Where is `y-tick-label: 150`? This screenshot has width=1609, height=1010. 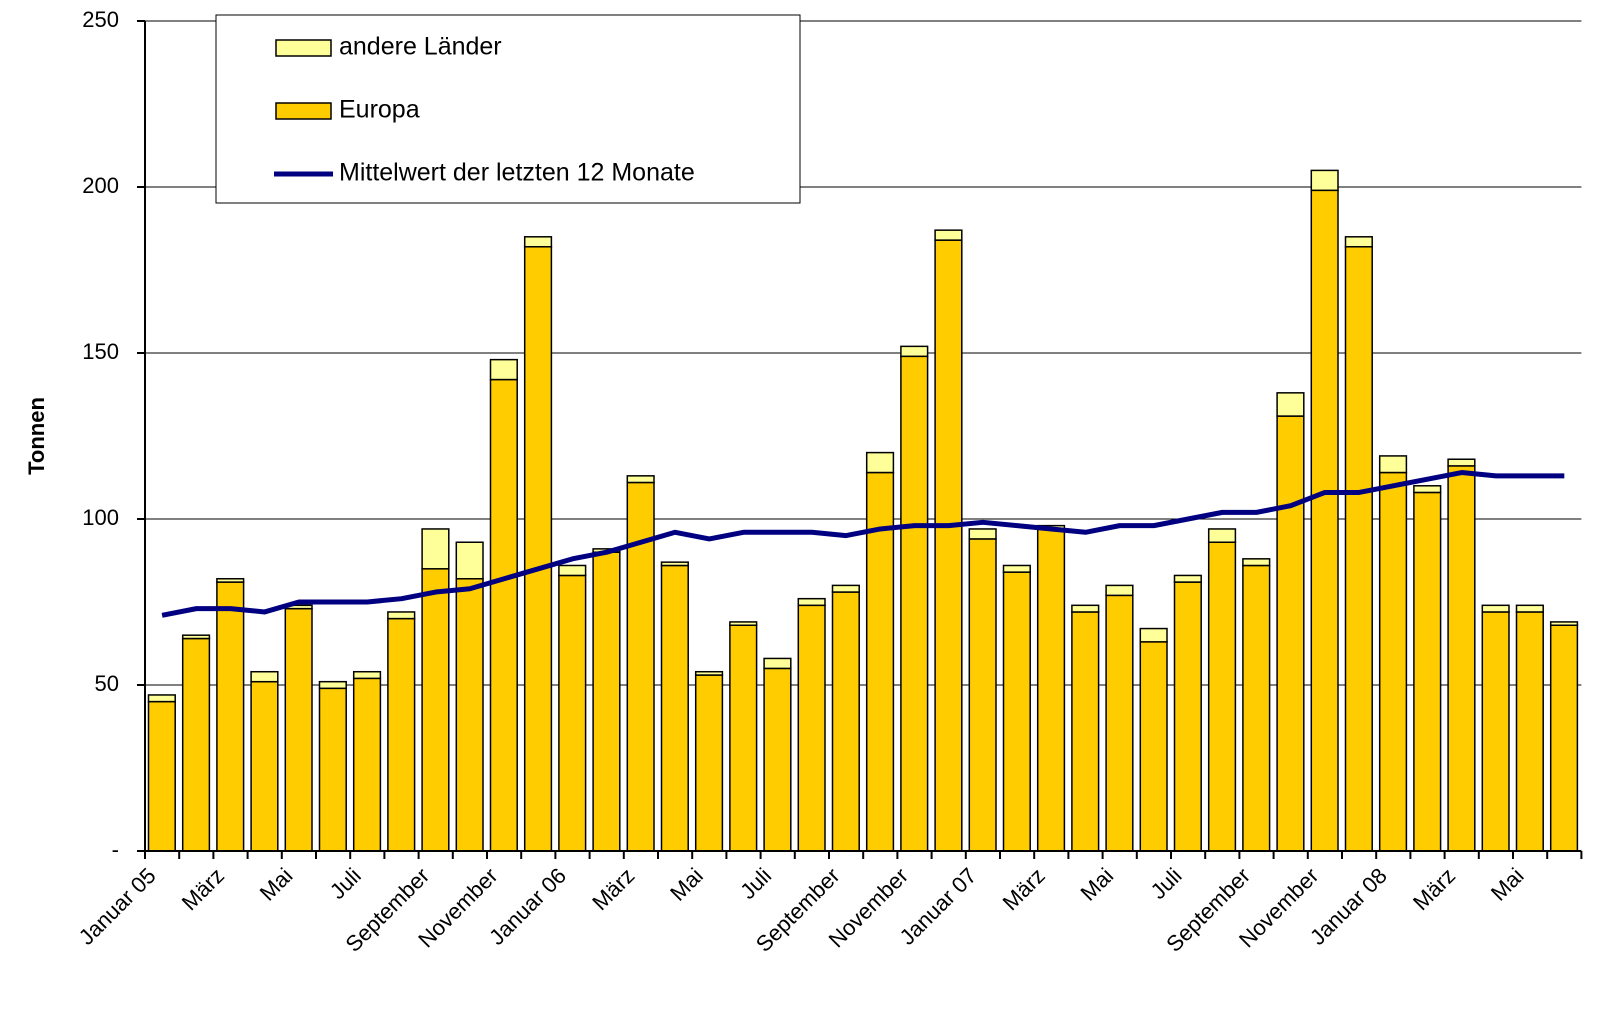
y-tick-label: 150 is located at coordinates (100, 351).